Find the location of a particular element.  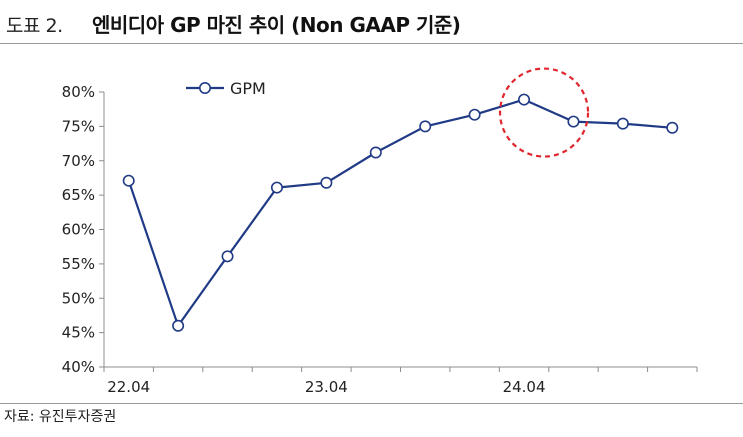

y-tick-label: 70% is located at coordinates (78, 161).